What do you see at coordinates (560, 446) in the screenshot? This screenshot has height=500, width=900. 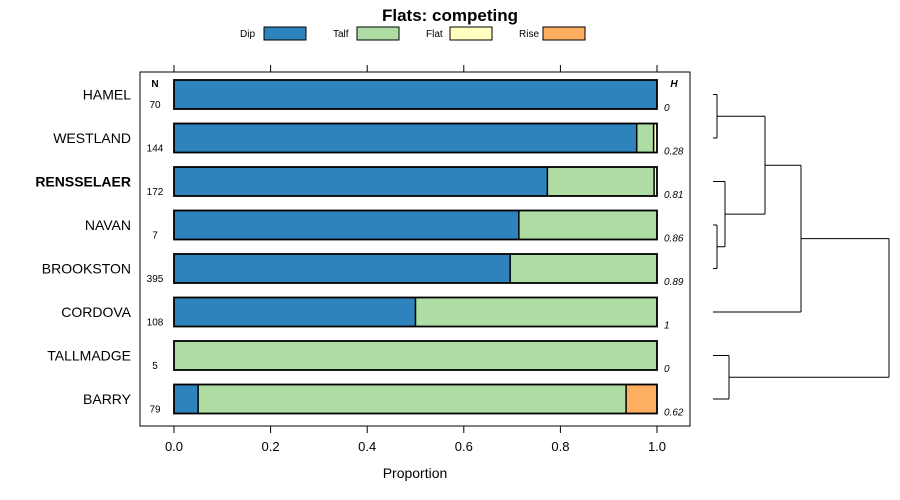 I see `x-tick-label-4: 0.8` at bounding box center [560, 446].